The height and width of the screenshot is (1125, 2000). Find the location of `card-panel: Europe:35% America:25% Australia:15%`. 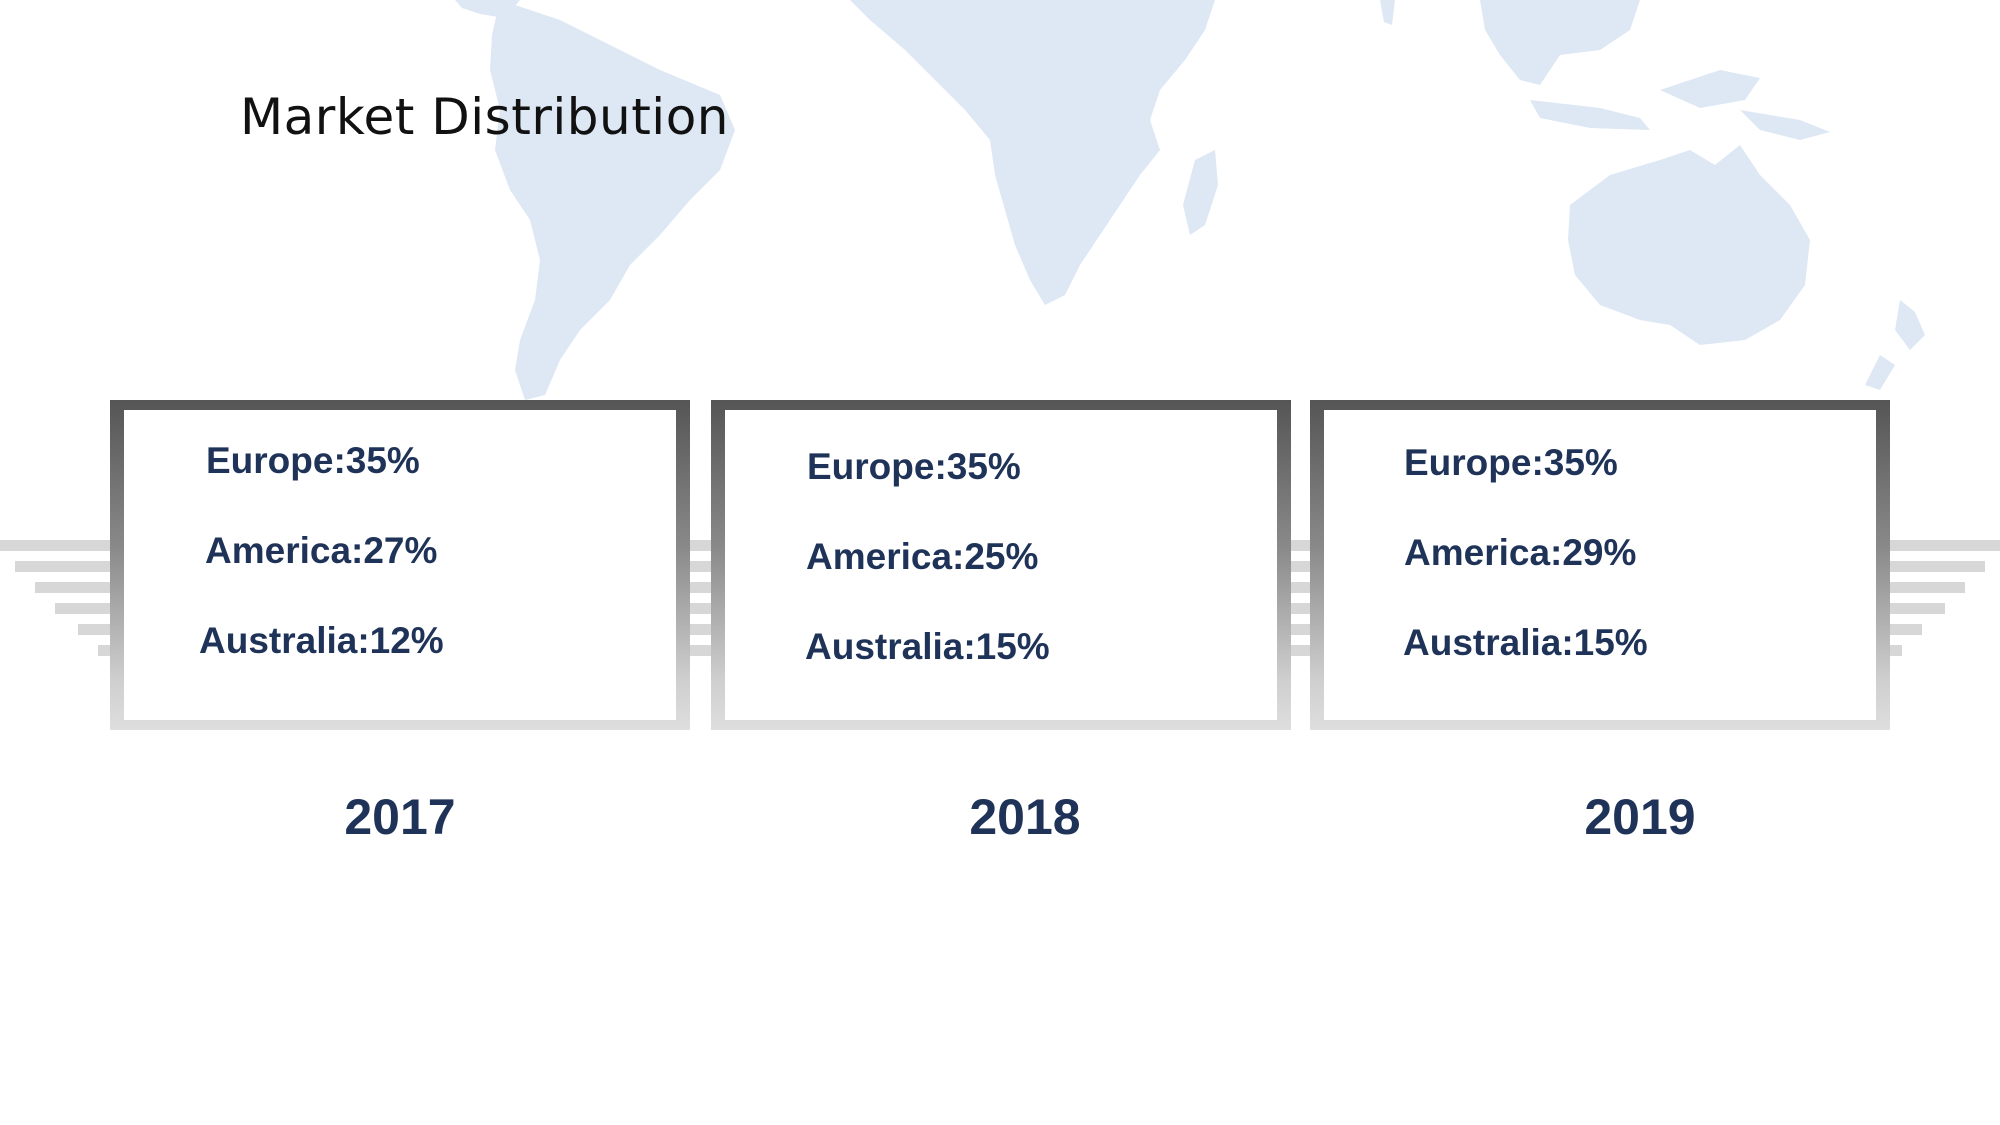

card-panel: Europe:35% America:25% Australia:15% is located at coordinates (1001, 565).